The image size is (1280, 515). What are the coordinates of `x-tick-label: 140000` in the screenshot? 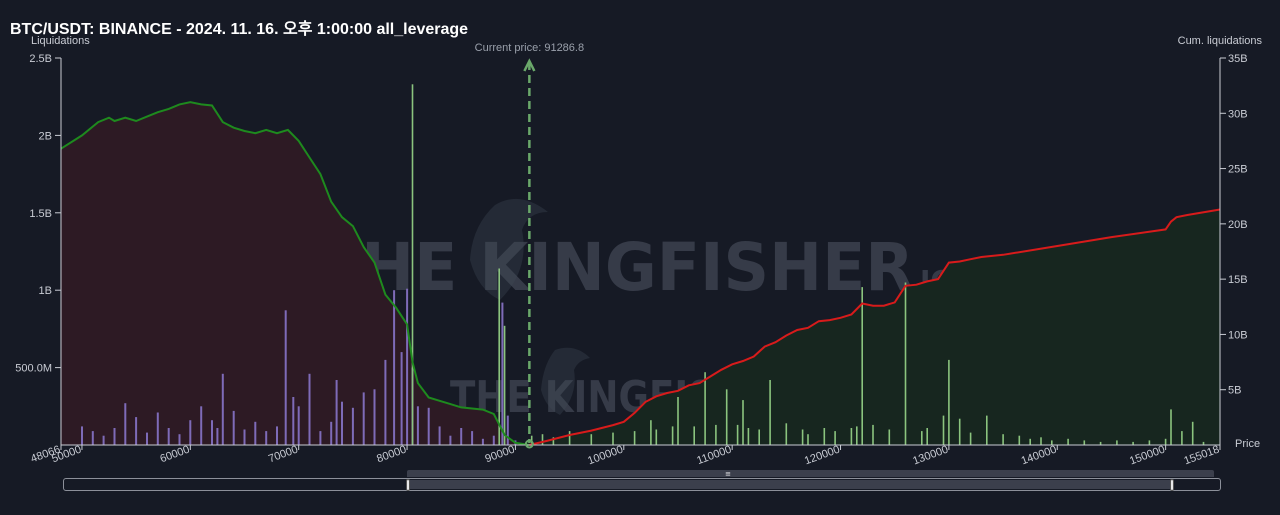 It's located at (1039, 456).